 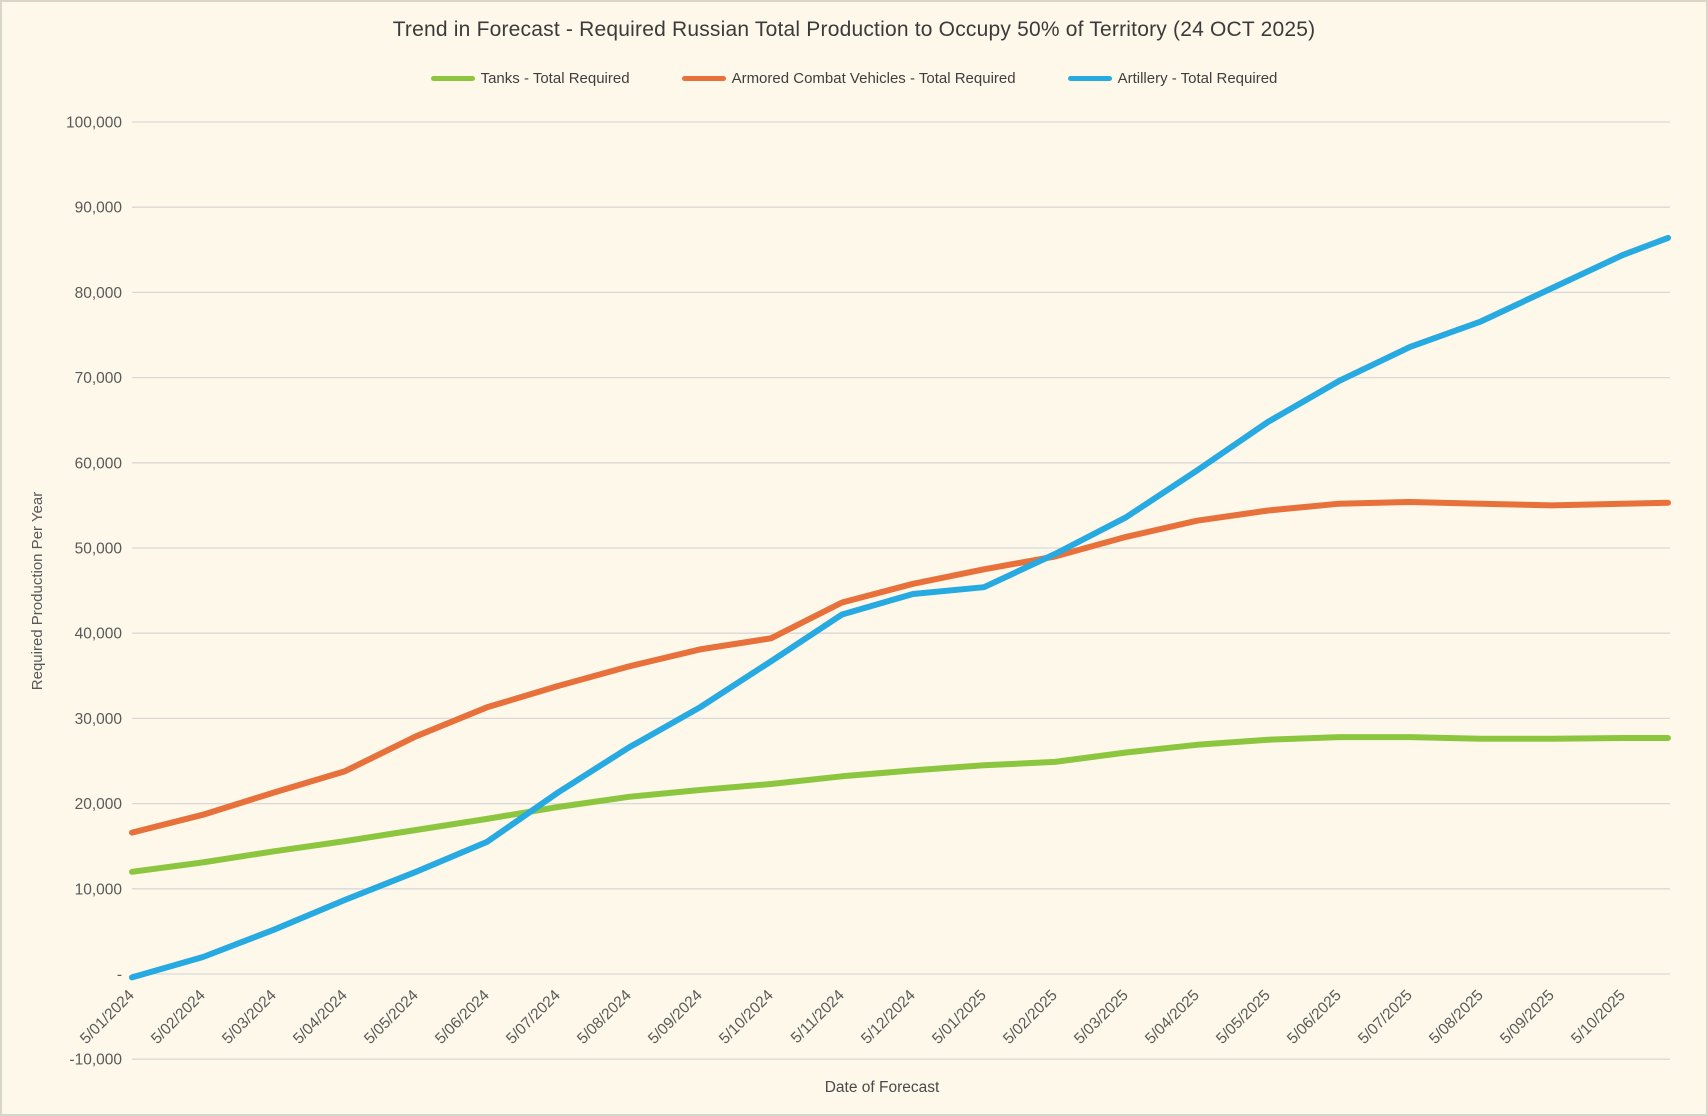 I want to click on x-tick-label: 5/10/2024, so click(x=746, y=1017).